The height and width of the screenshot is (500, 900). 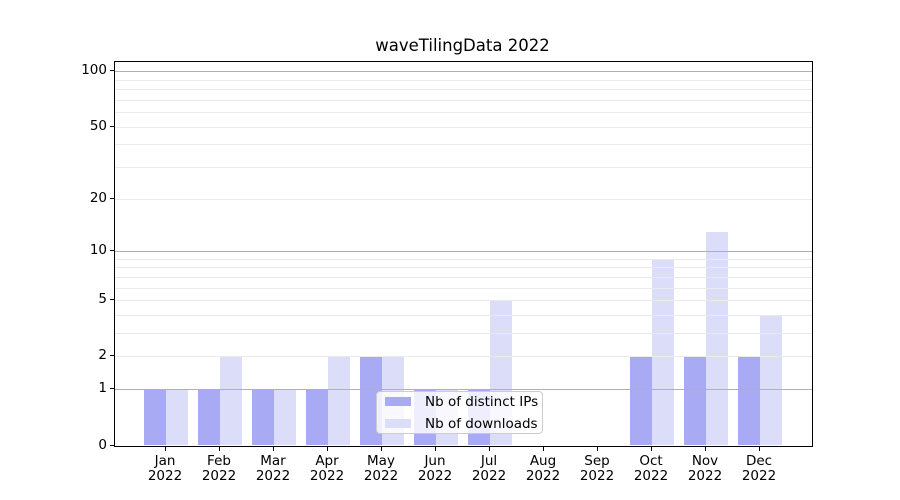 What do you see at coordinates (98, 125) in the screenshot?
I see `y-tick-label-50: 50` at bounding box center [98, 125].